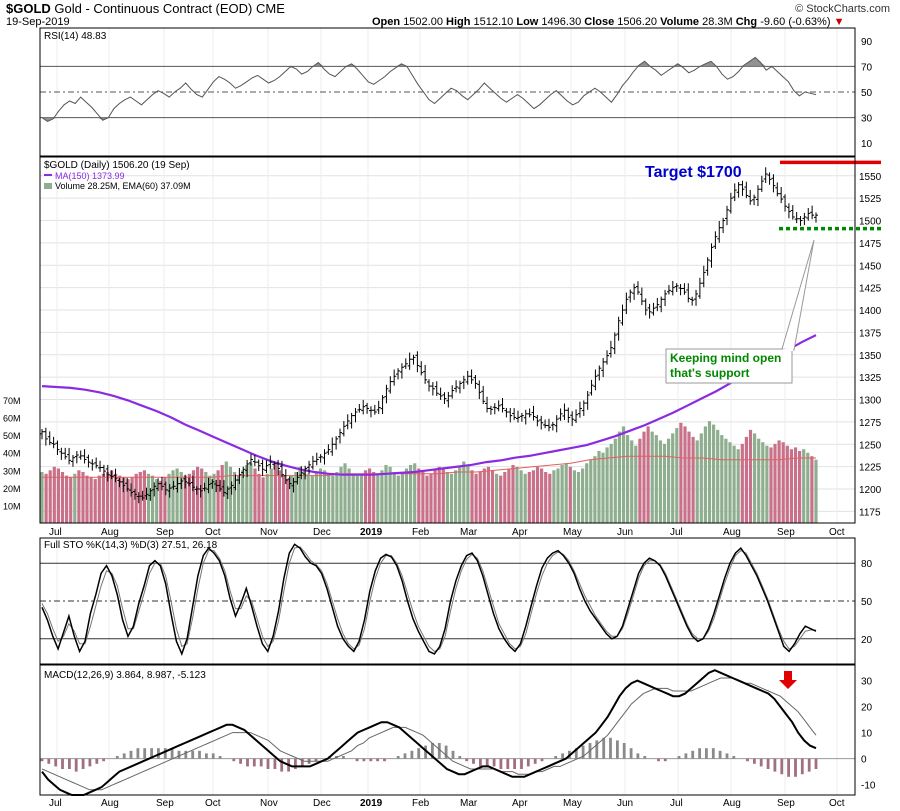 This screenshot has height=811, width=900. What do you see at coordinates (561, 22) in the screenshot?
I see `low-value: 1496.30` at bounding box center [561, 22].